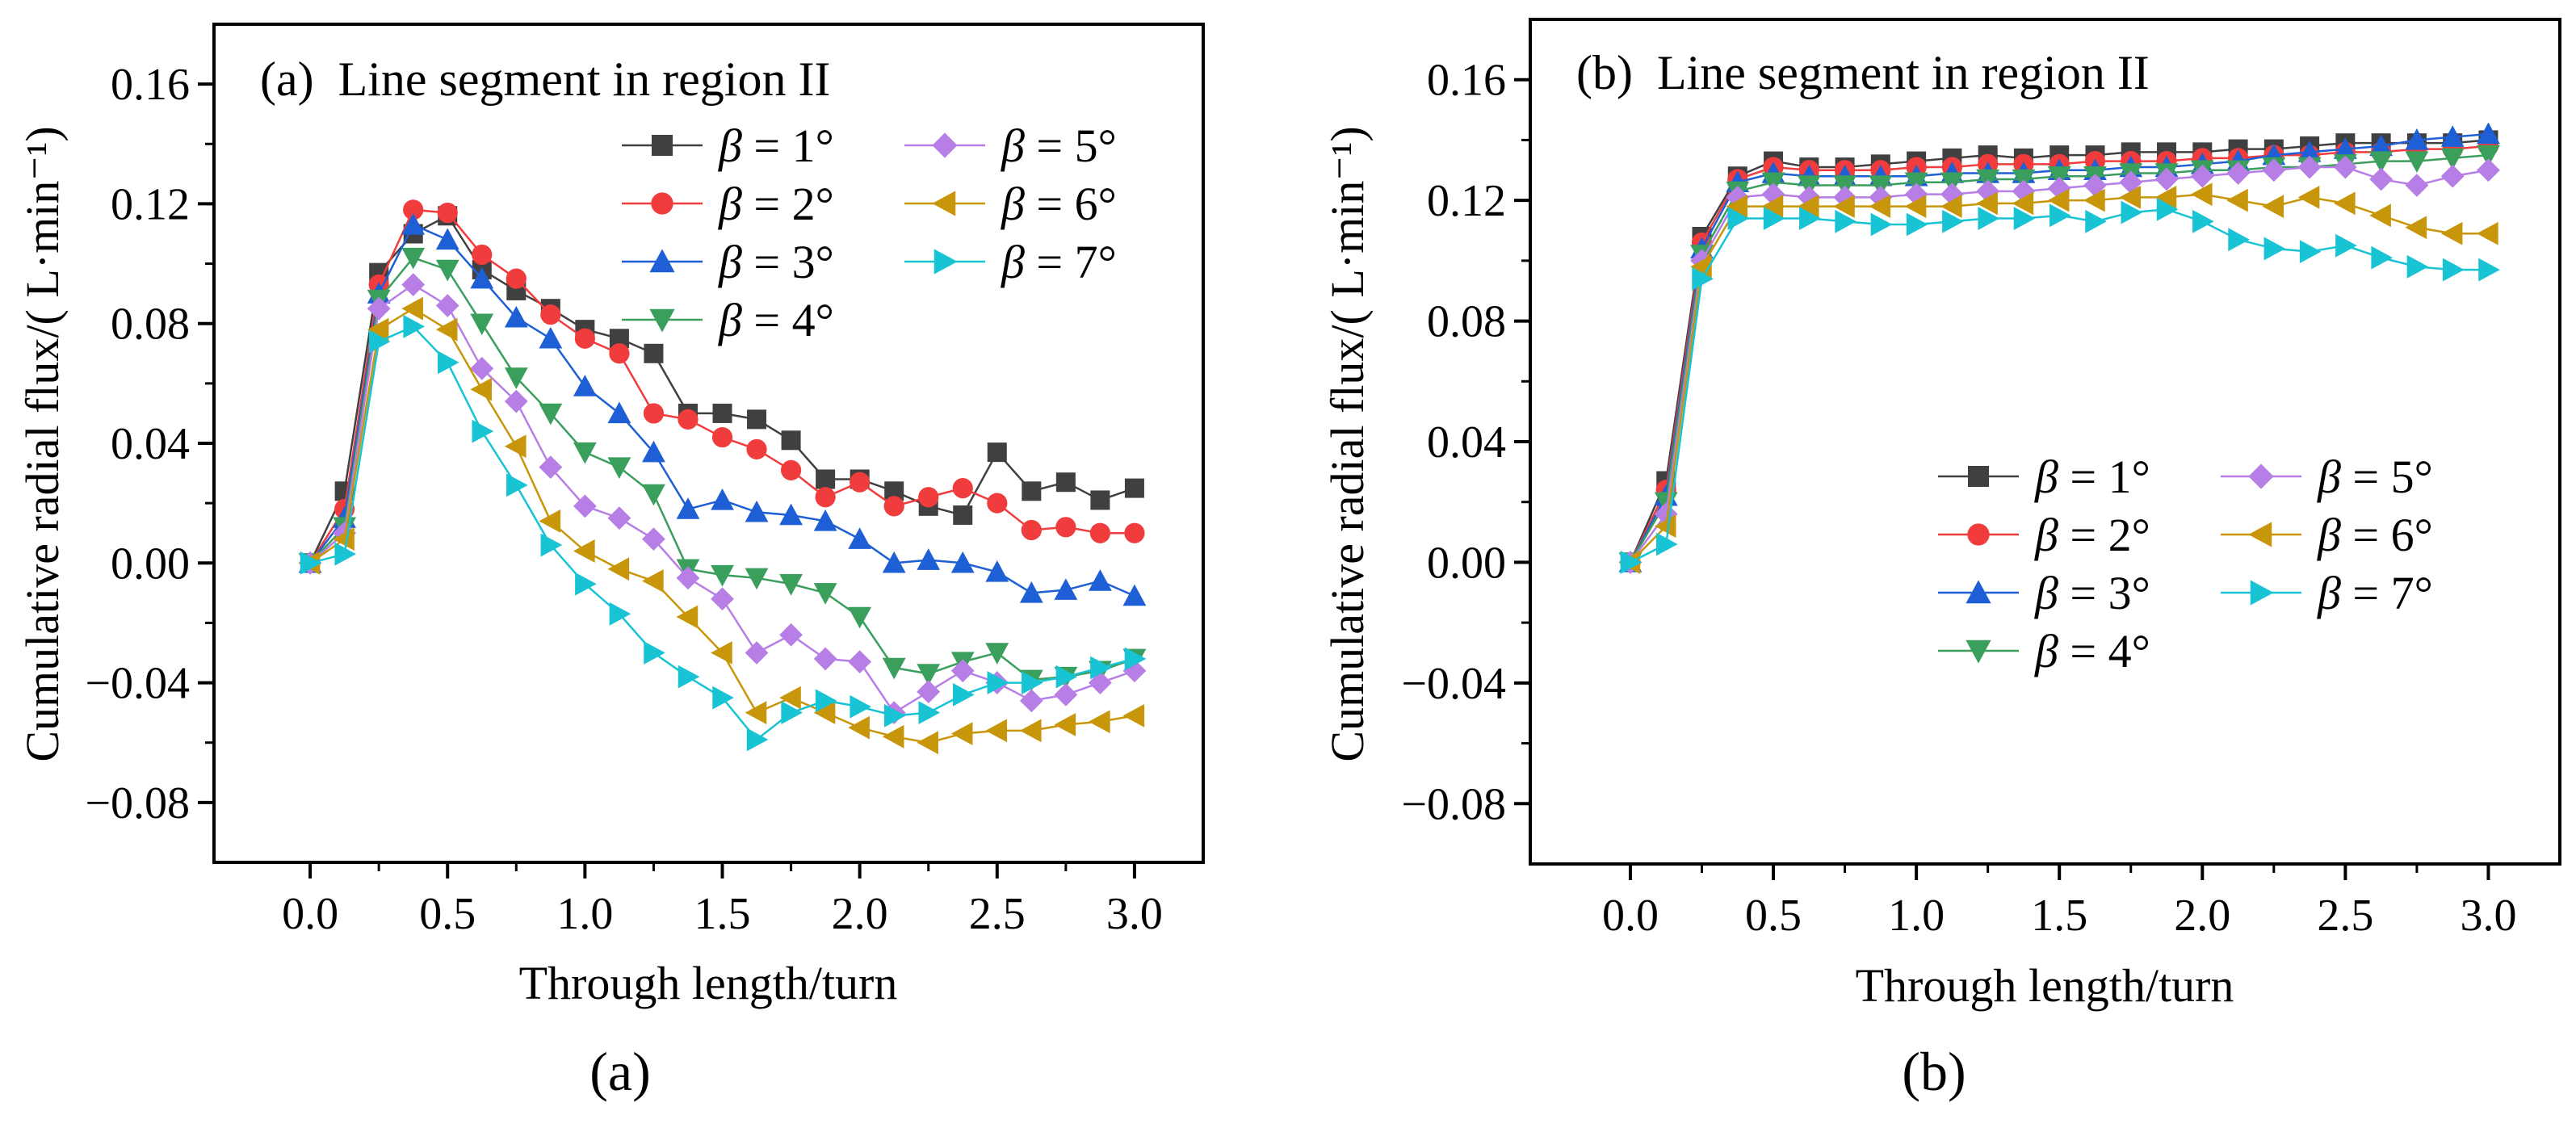 Image resolution: width=2576 pixels, height=1128 pixels. Describe the element at coordinates (150, 85) in the screenshot. I see `y-tick-label: 0.16` at that location.